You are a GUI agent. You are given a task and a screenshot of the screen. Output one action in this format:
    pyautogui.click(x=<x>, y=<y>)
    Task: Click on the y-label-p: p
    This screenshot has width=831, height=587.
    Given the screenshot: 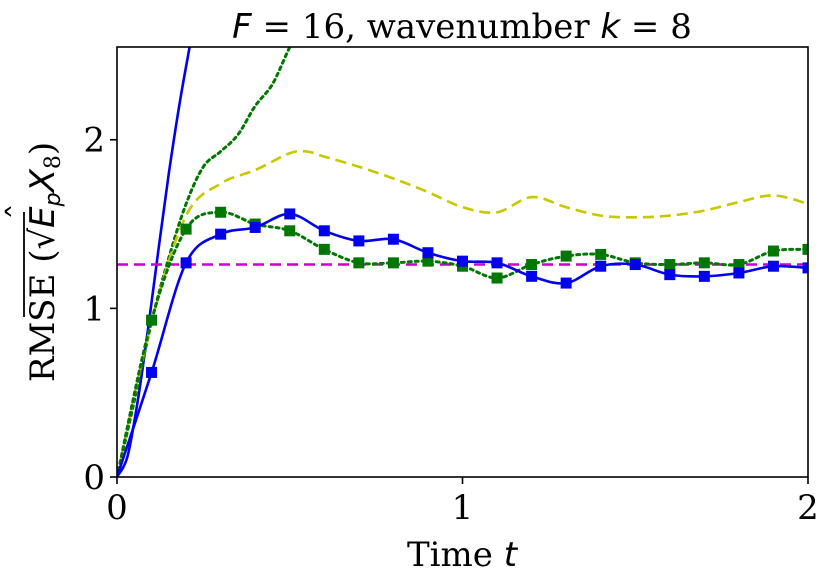 What is the action you would take?
    pyautogui.click(x=53, y=199)
    